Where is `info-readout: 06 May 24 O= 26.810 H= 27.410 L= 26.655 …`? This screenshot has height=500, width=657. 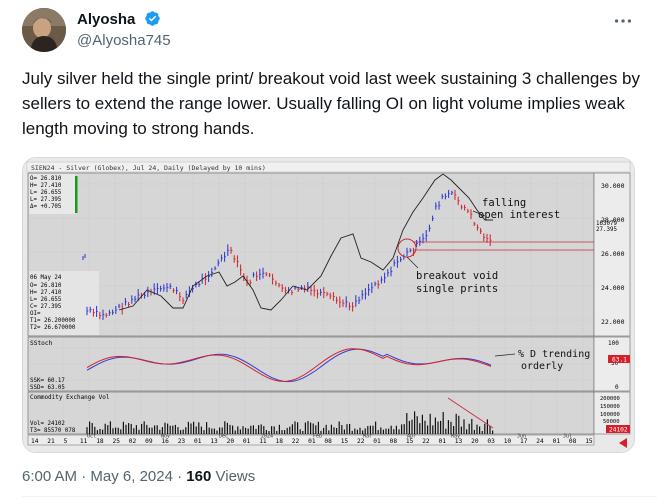
info-readout: 06 May 24 O= 26.810 H= 27.410 L= 26.655 … is located at coordinates (64, 303).